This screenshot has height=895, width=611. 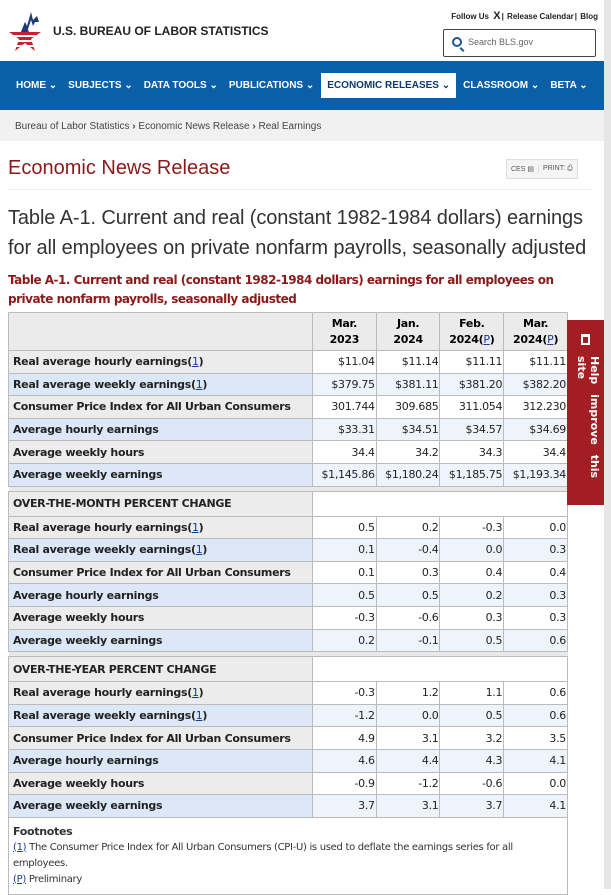 What do you see at coordinates (585, 339) in the screenshot?
I see `feedback-icon` at bounding box center [585, 339].